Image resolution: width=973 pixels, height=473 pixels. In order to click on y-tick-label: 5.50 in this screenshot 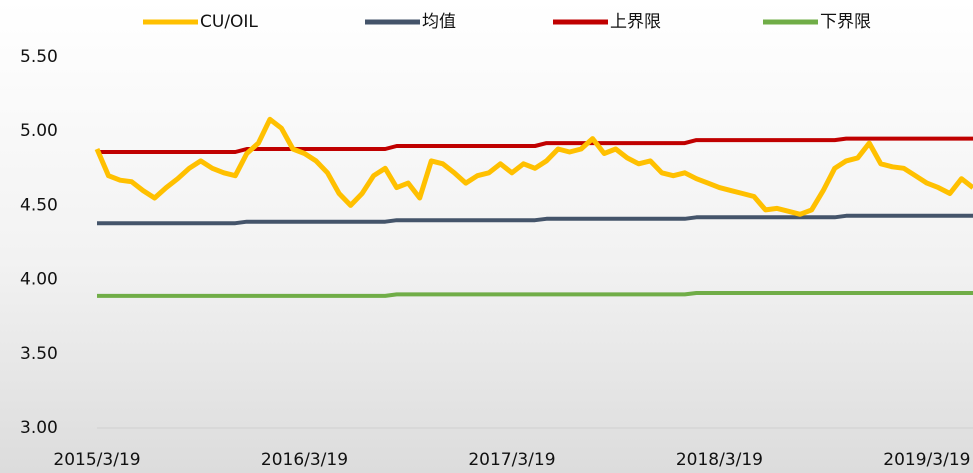, I will do `click(39, 57)`.